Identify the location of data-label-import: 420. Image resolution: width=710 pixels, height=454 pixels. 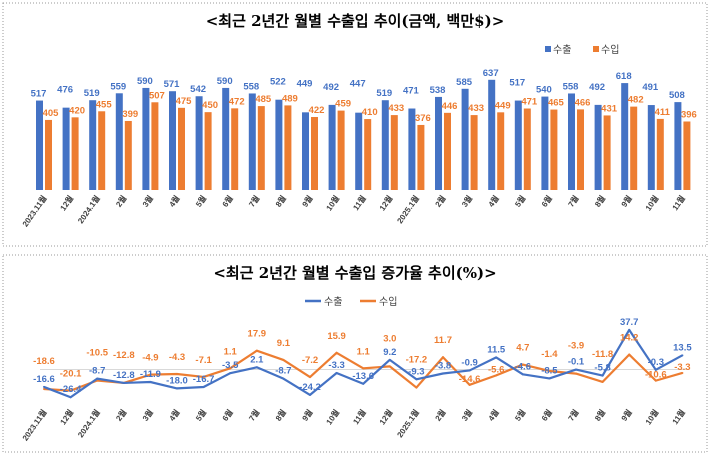
(77, 110).